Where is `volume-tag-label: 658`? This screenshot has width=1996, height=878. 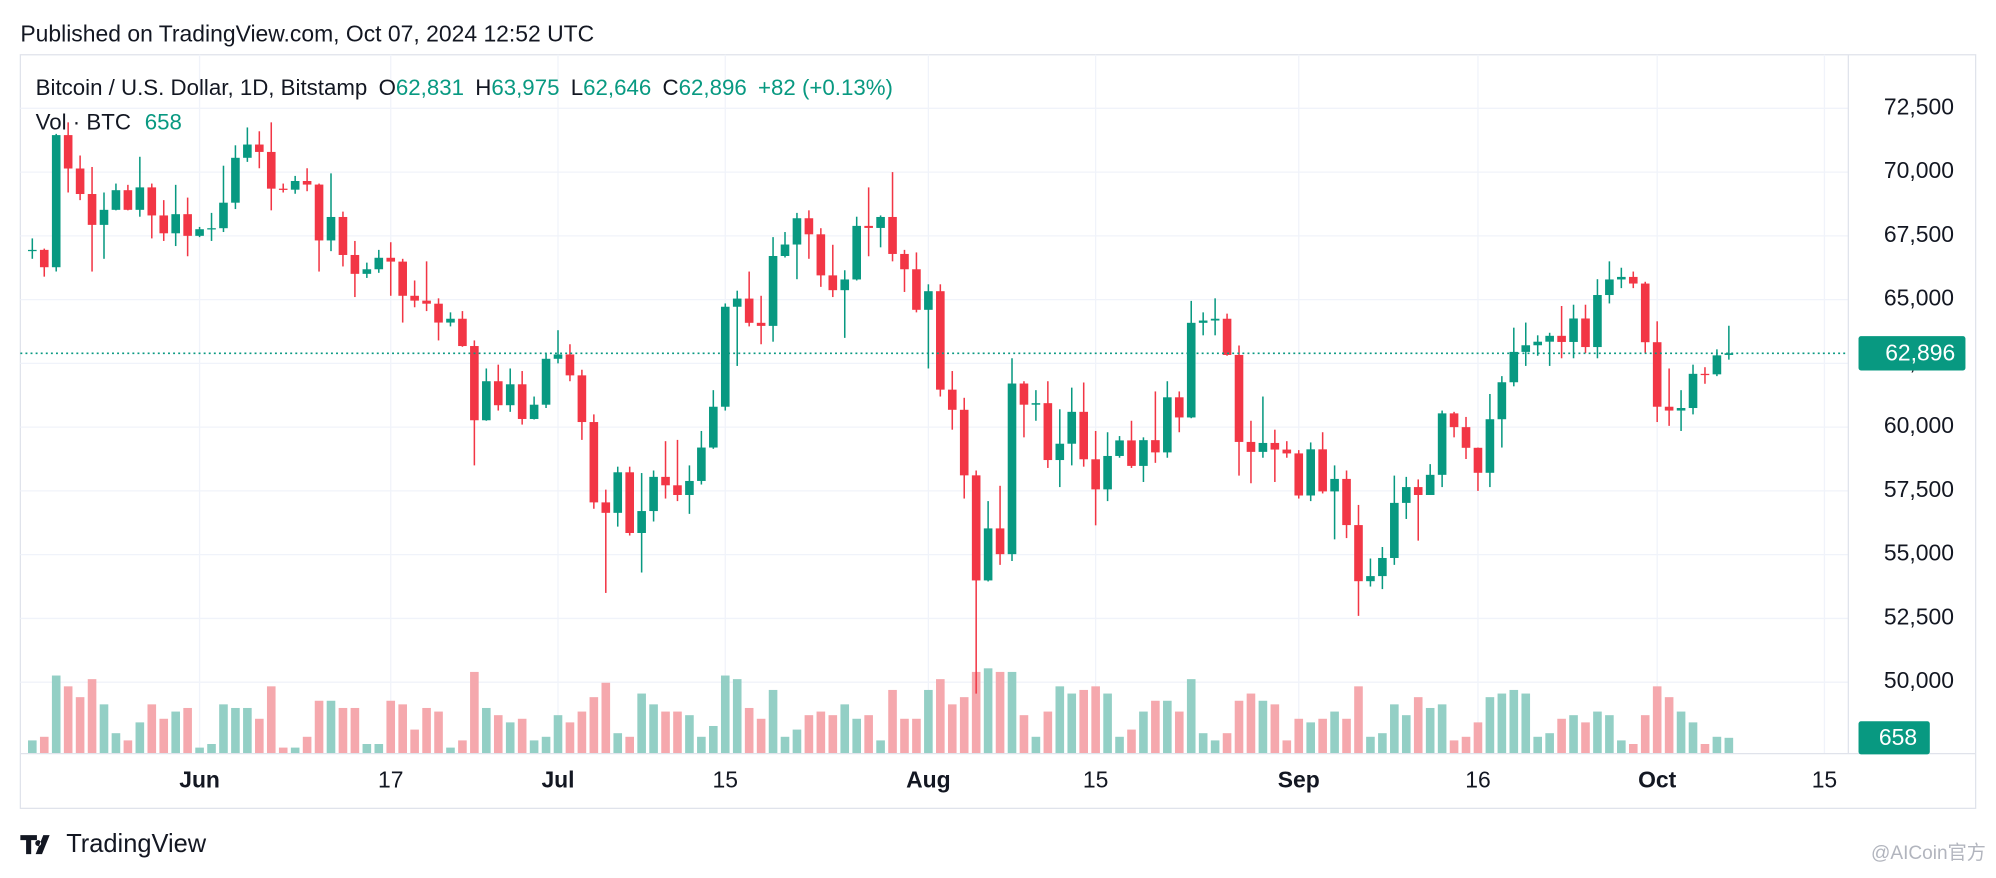 volume-tag-label: 658 is located at coordinates (1898, 737).